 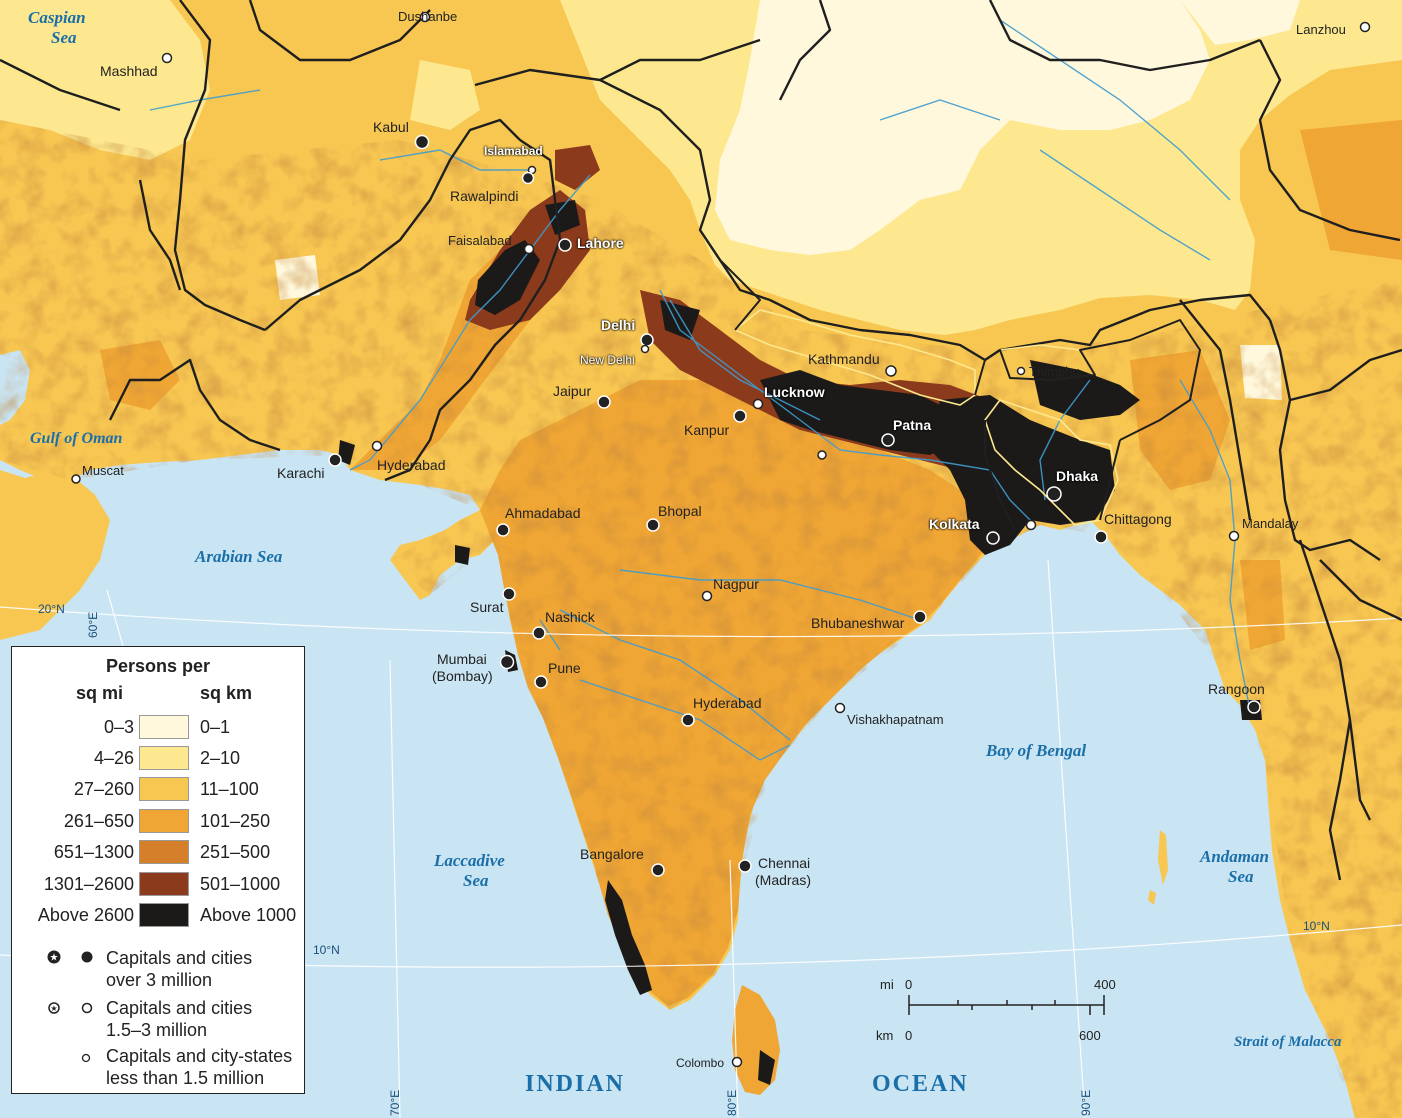 I want to click on city-label: Bhubaneshwar, so click(x=858, y=623).